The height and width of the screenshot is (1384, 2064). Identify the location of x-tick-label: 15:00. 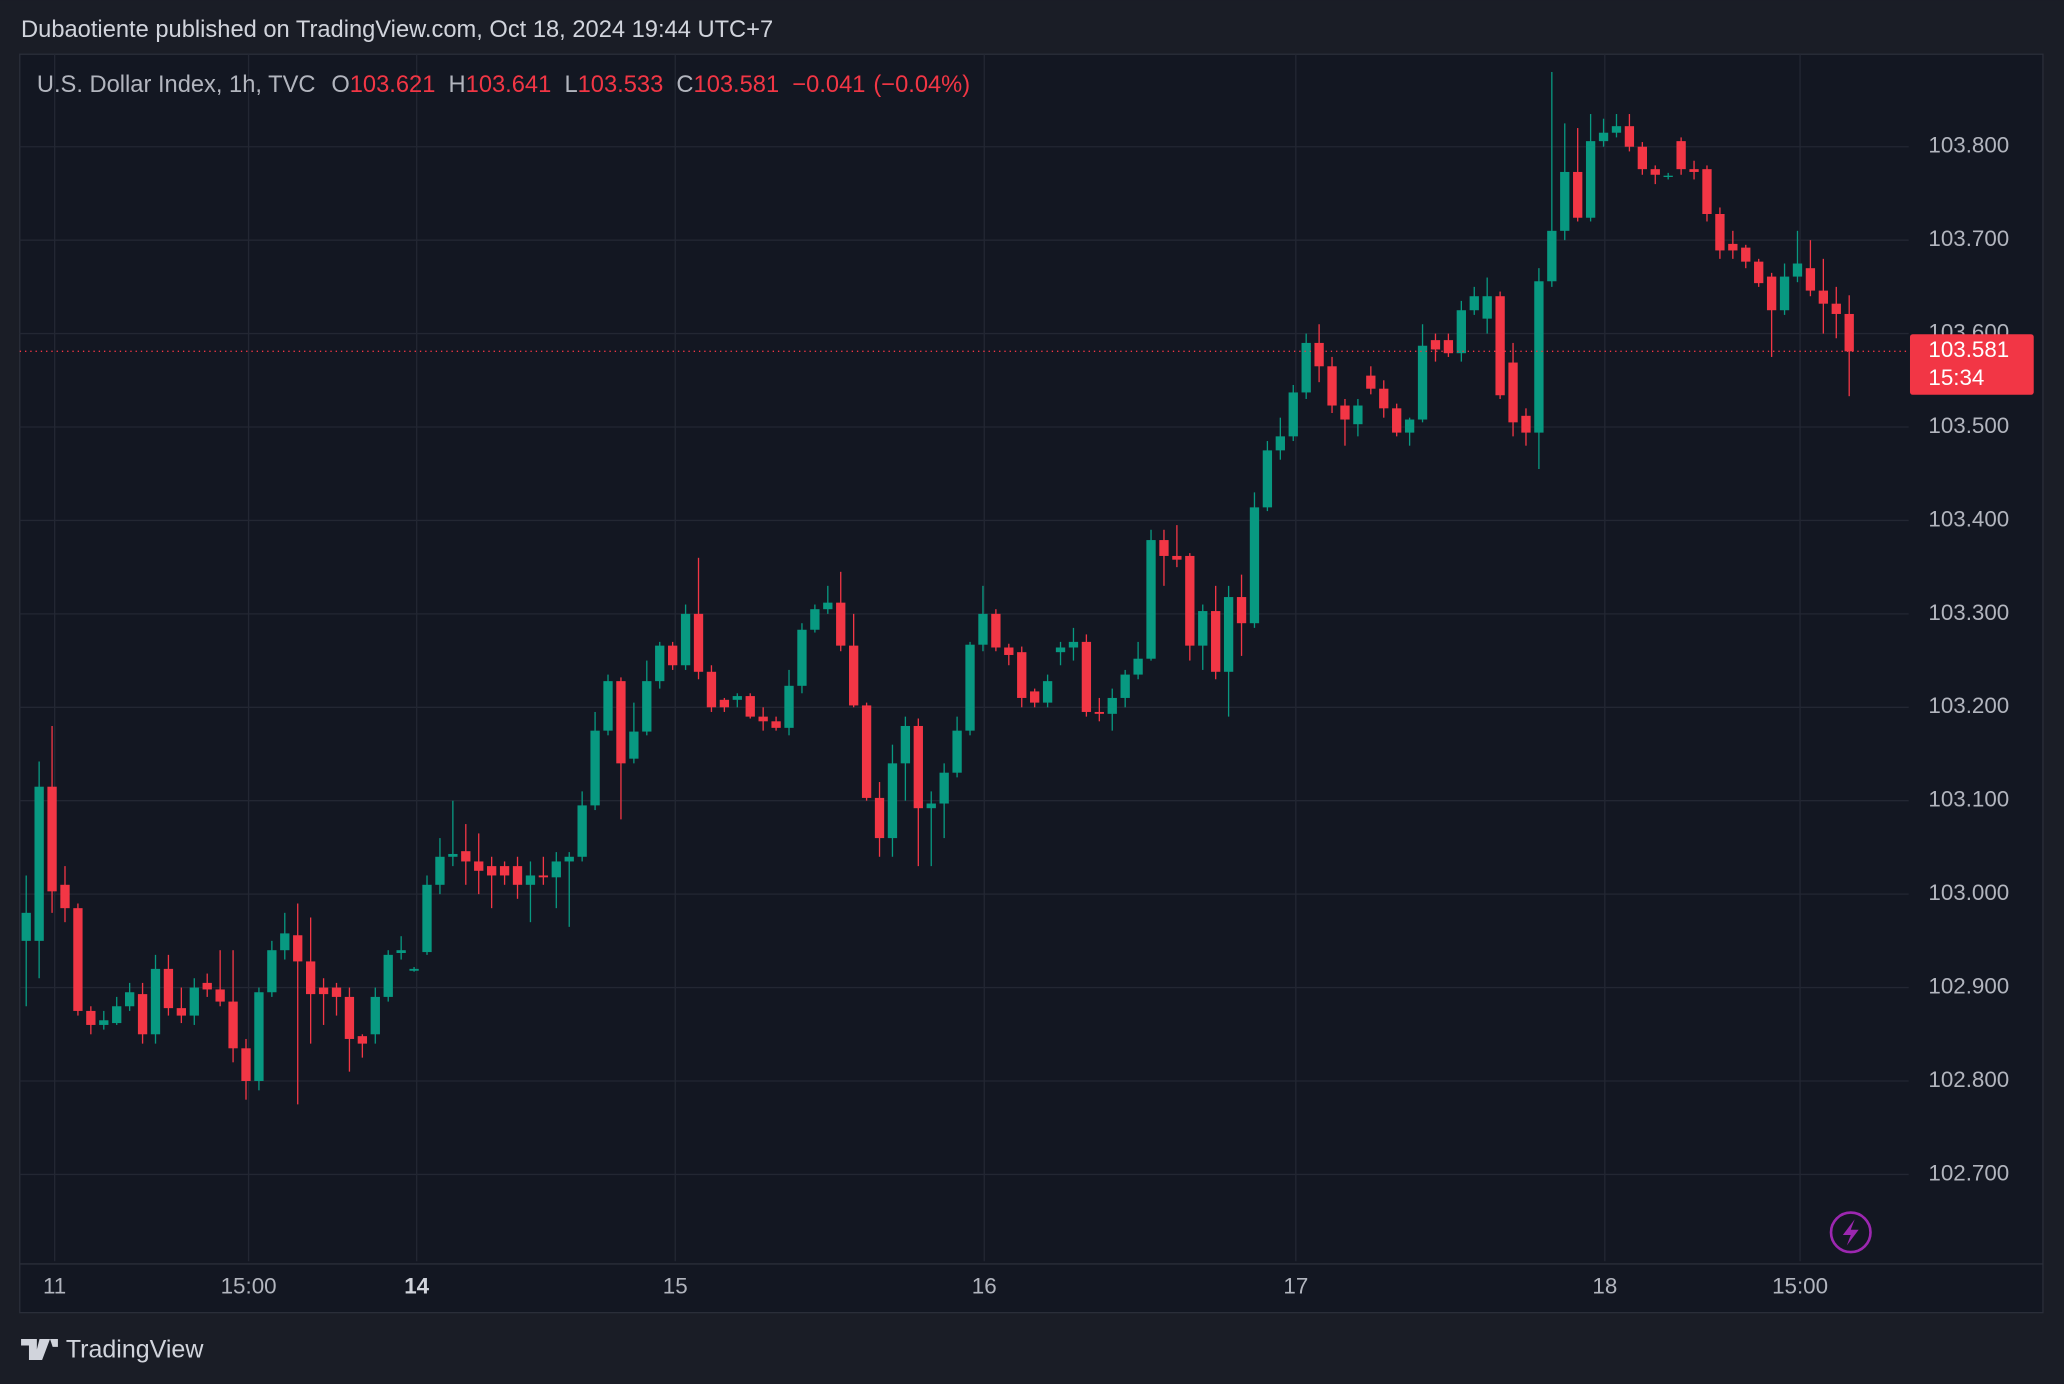
(249, 1286).